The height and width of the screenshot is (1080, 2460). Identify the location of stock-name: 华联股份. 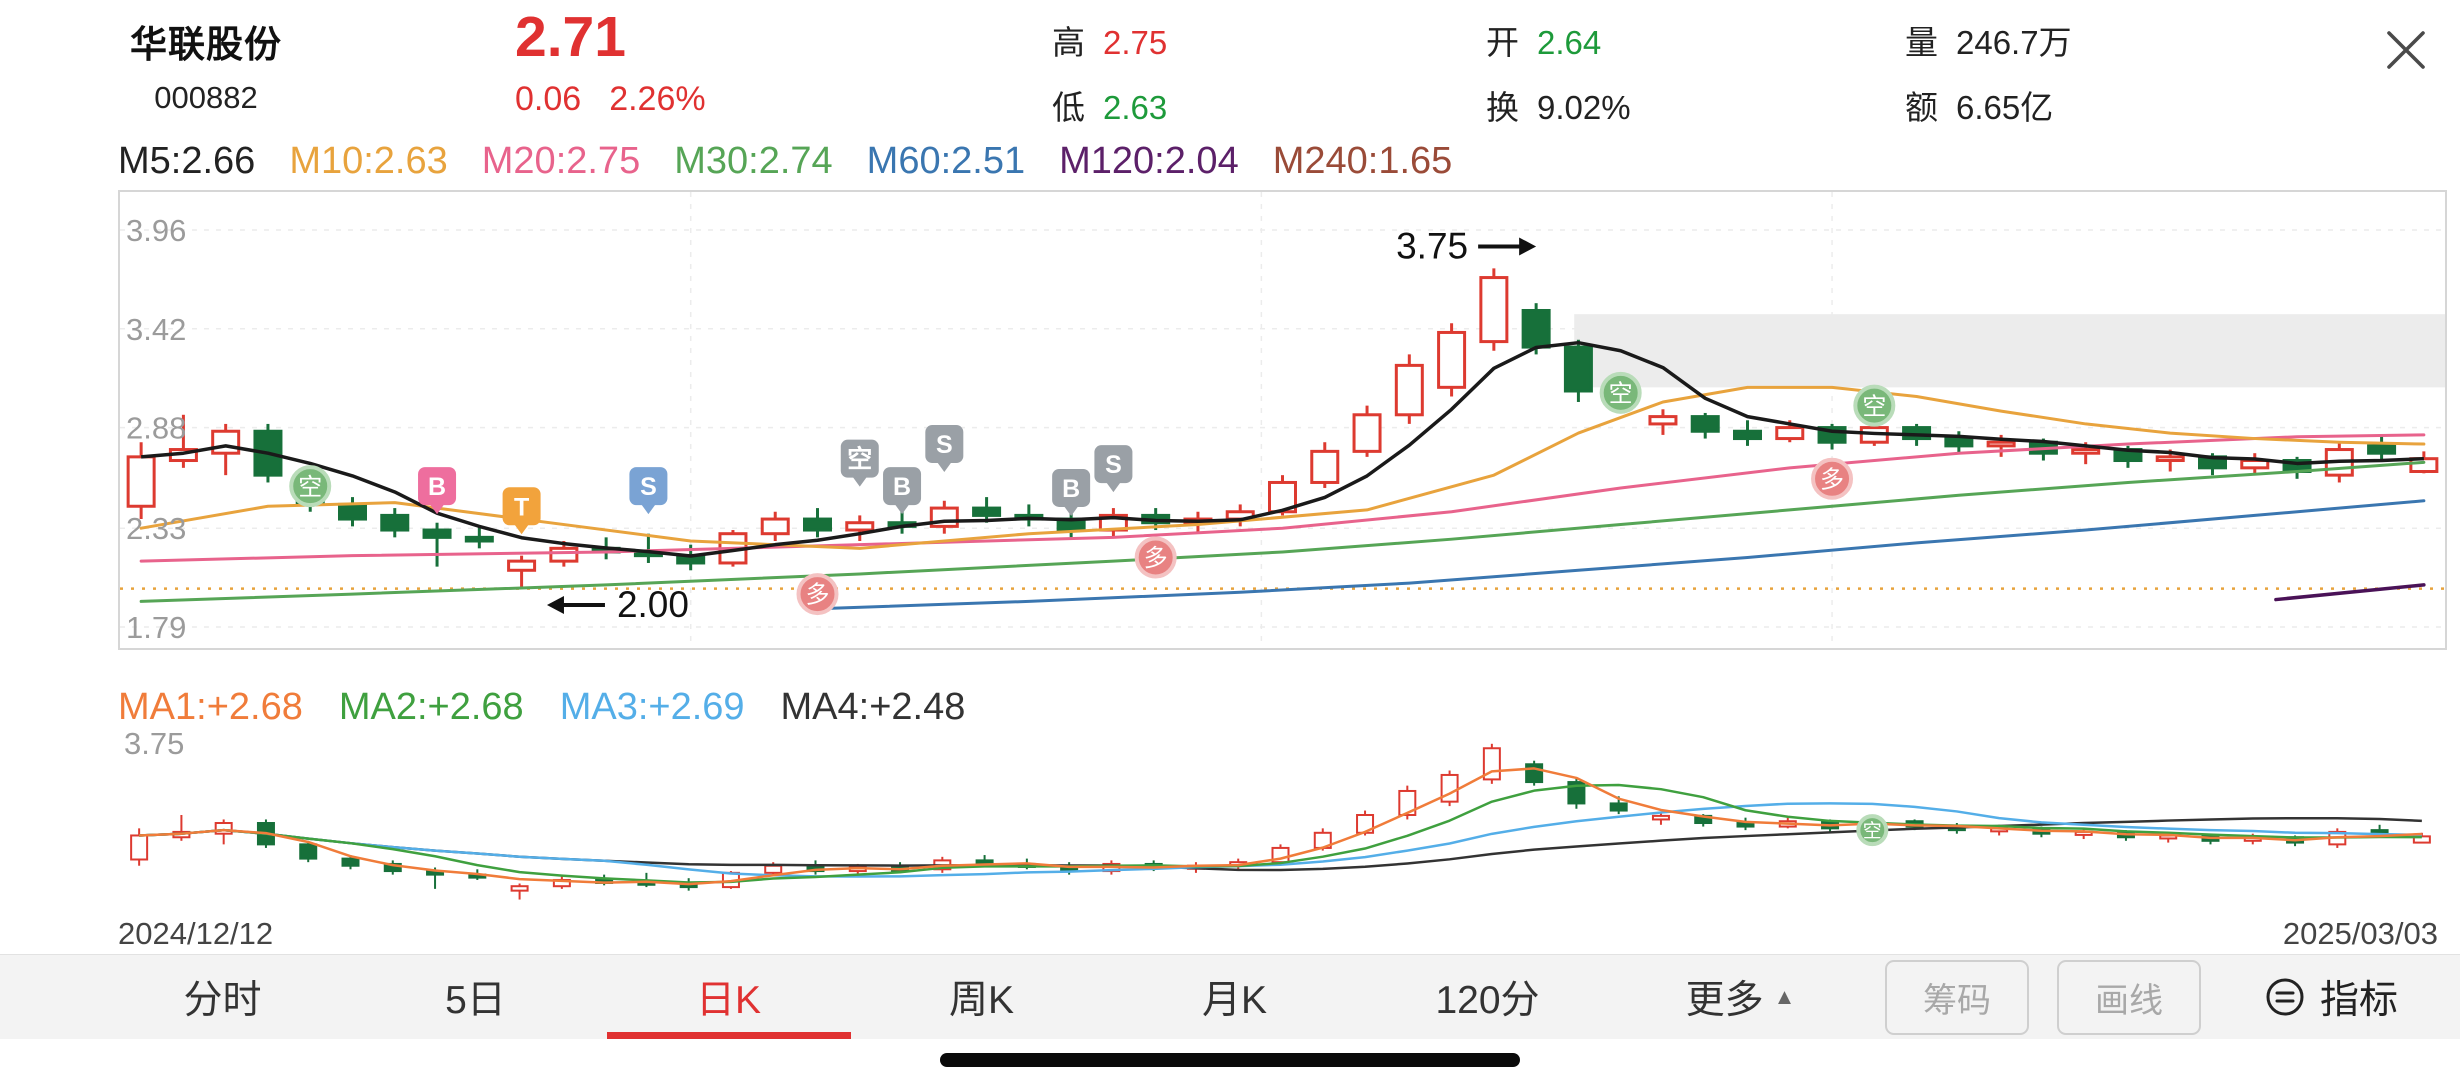
(206, 44).